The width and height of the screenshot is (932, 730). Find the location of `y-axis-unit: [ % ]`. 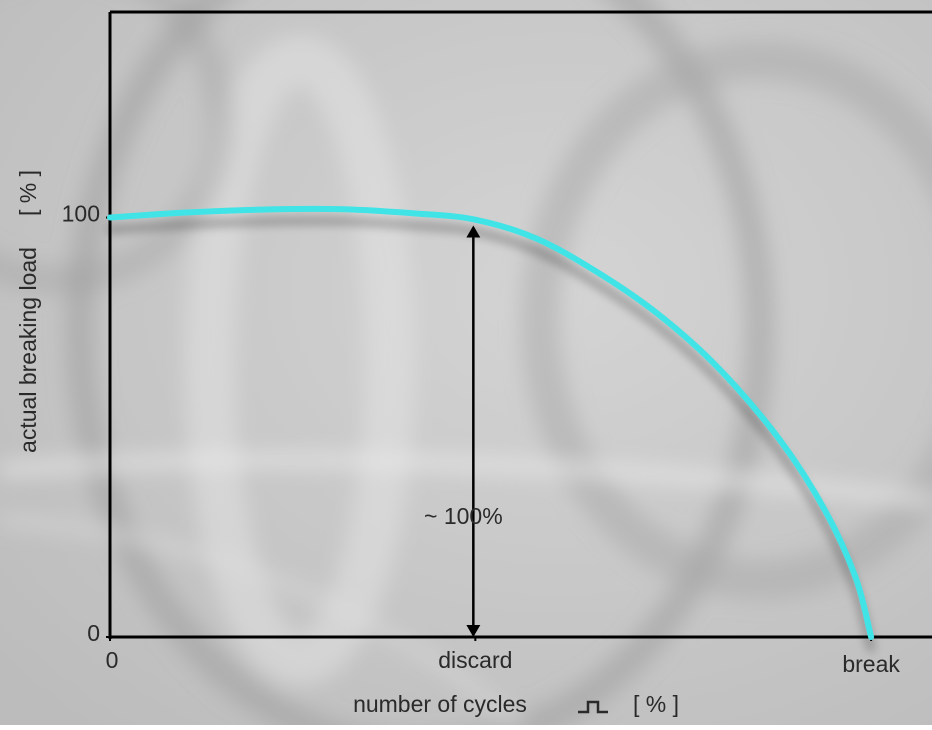

y-axis-unit: [ % ] is located at coordinates (28, 193).